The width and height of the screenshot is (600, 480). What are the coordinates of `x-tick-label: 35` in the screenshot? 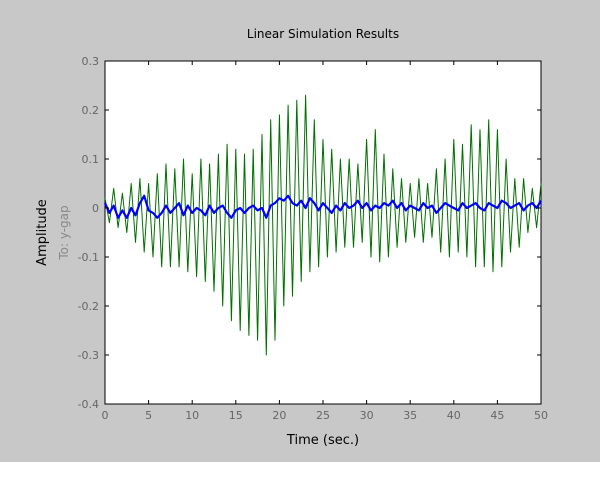 It's located at (410, 415).